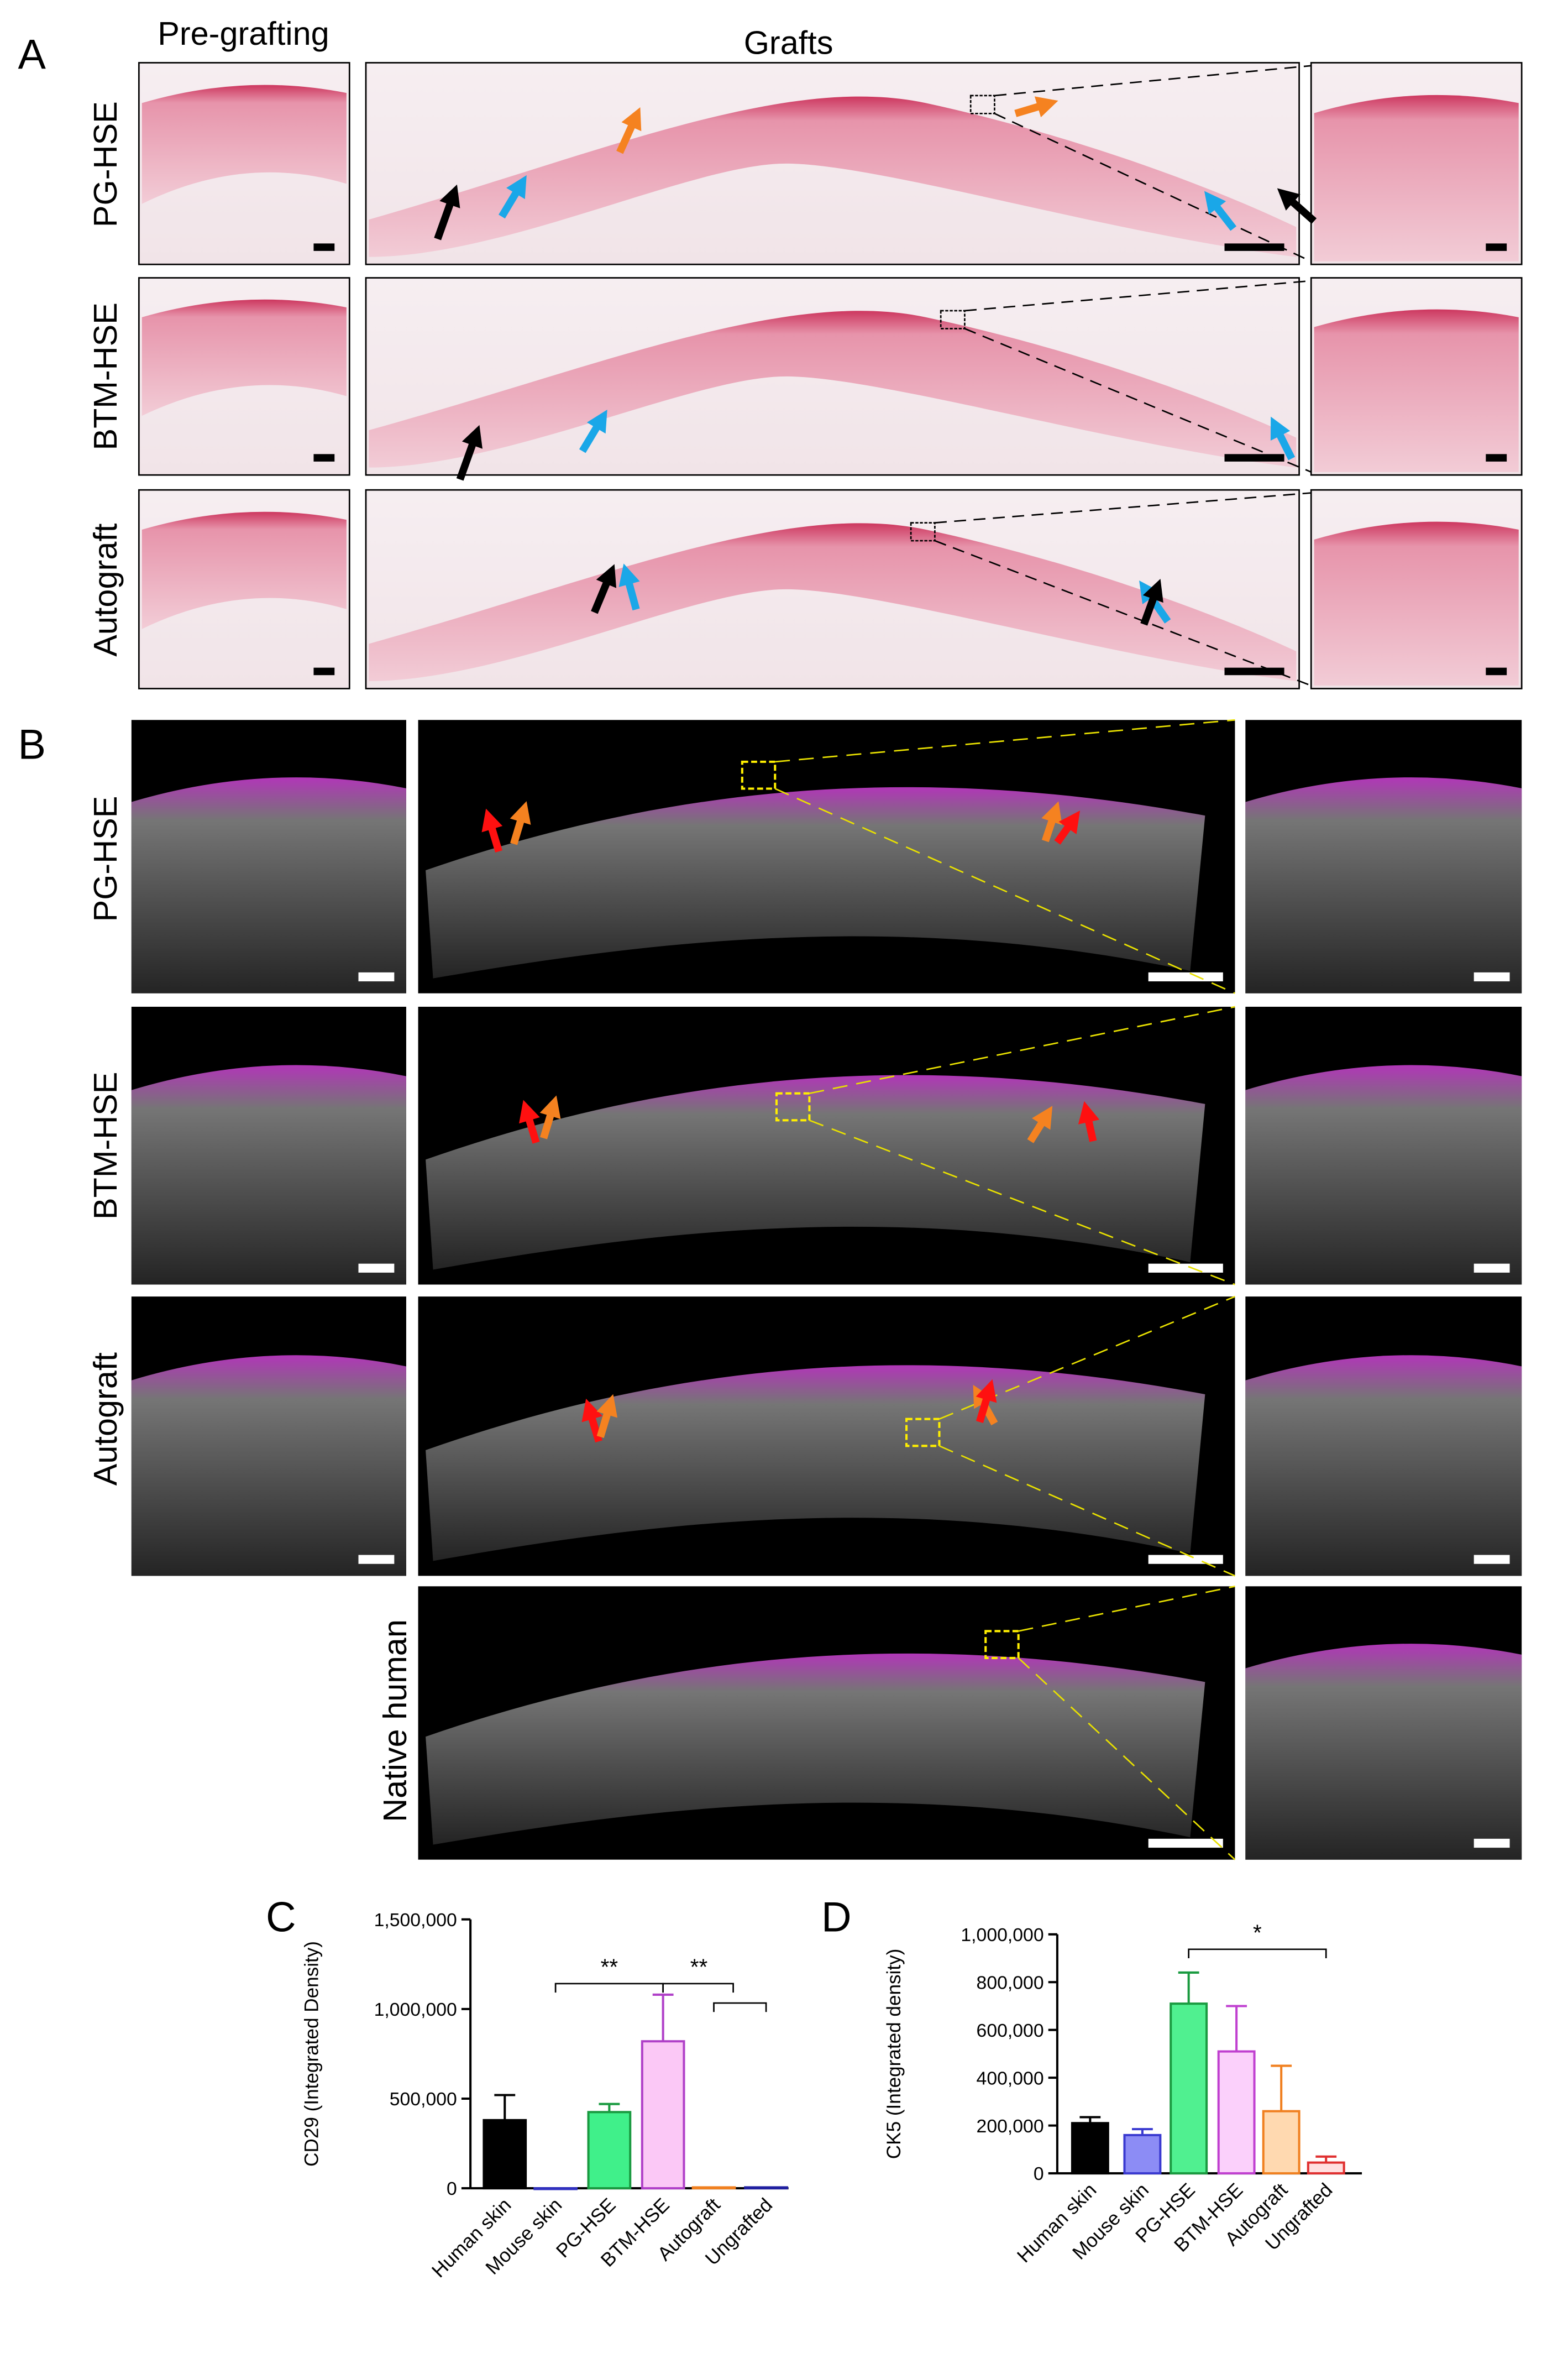 The height and width of the screenshot is (2369, 1568). Describe the element at coordinates (415, 1920) in the screenshot. I see `y-tick-label: 1,500,000` at that location.